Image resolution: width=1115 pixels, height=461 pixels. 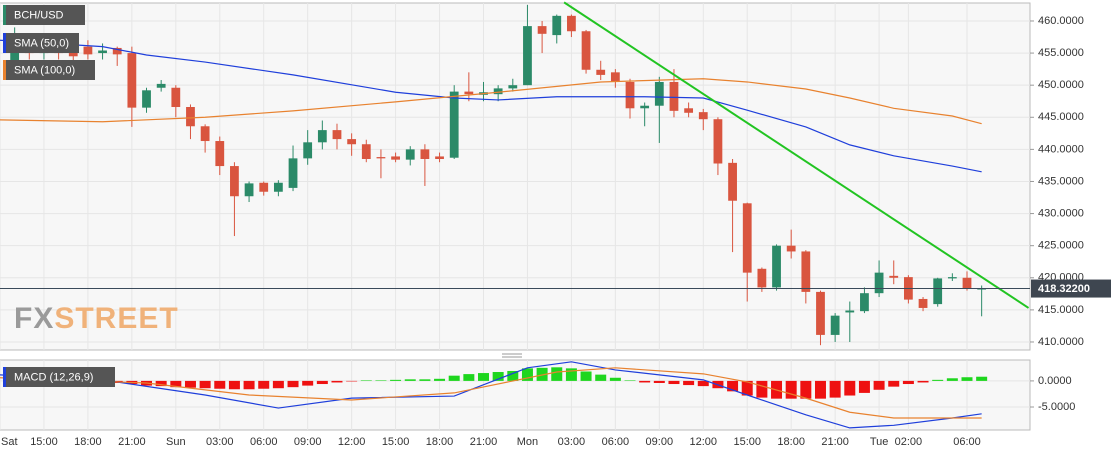 I want to click on macd-pane, so click(x=515, y=395).